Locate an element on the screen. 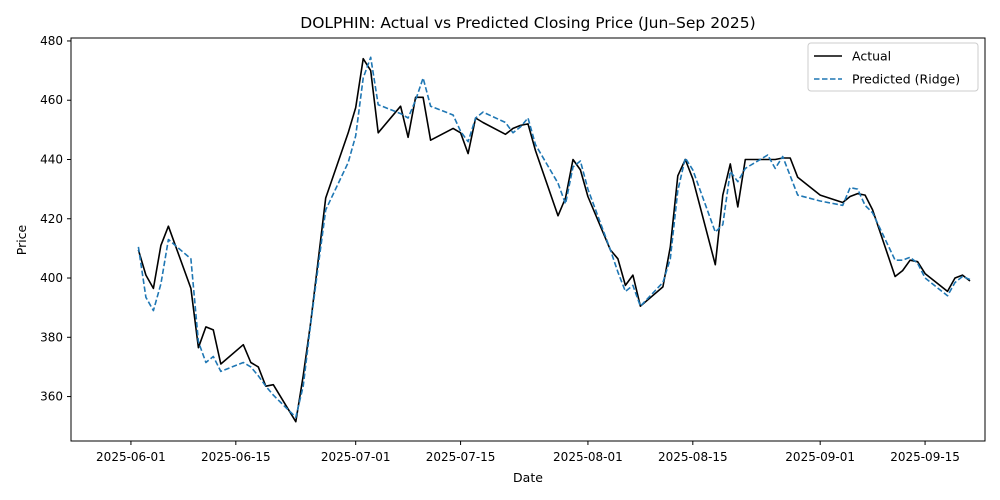  x-tick-label: 2025-09-01 is located at coordinates (820, 457).